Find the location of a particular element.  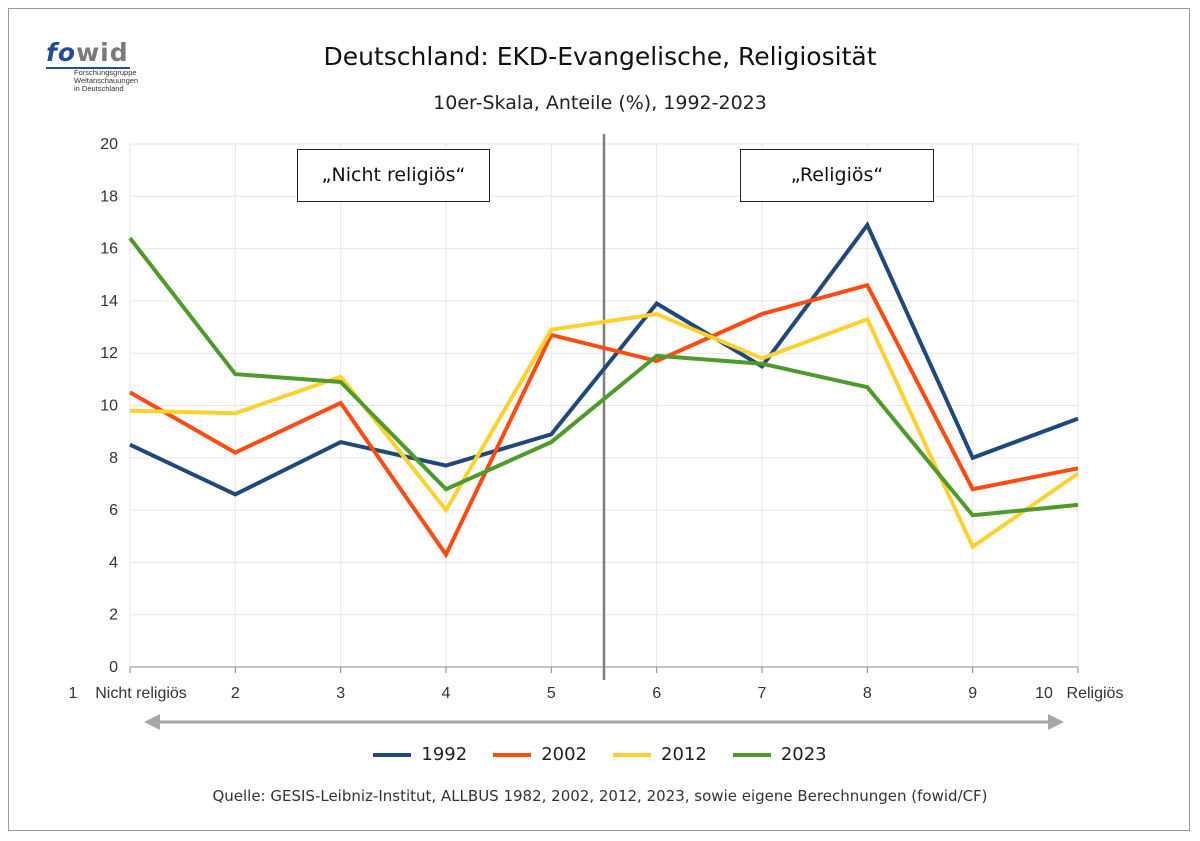

logo-line-1: Forschungsgruppe is located at coordinates (105, 72).